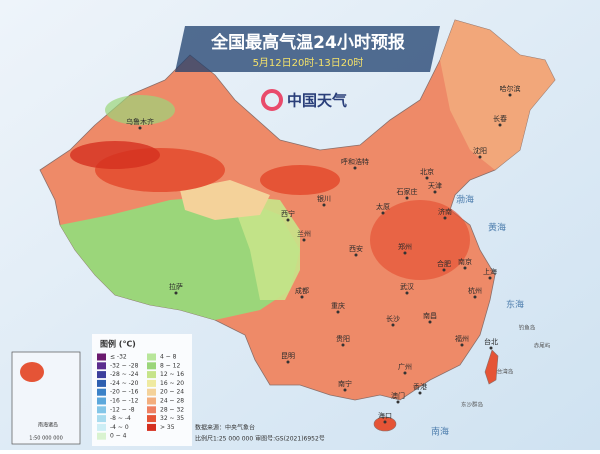 Image resolution: width=600 pixels, height=454 pixels. Describe the element at coordinates (302, 290) in the screenshot. I see `city-label: 成都` at that location.